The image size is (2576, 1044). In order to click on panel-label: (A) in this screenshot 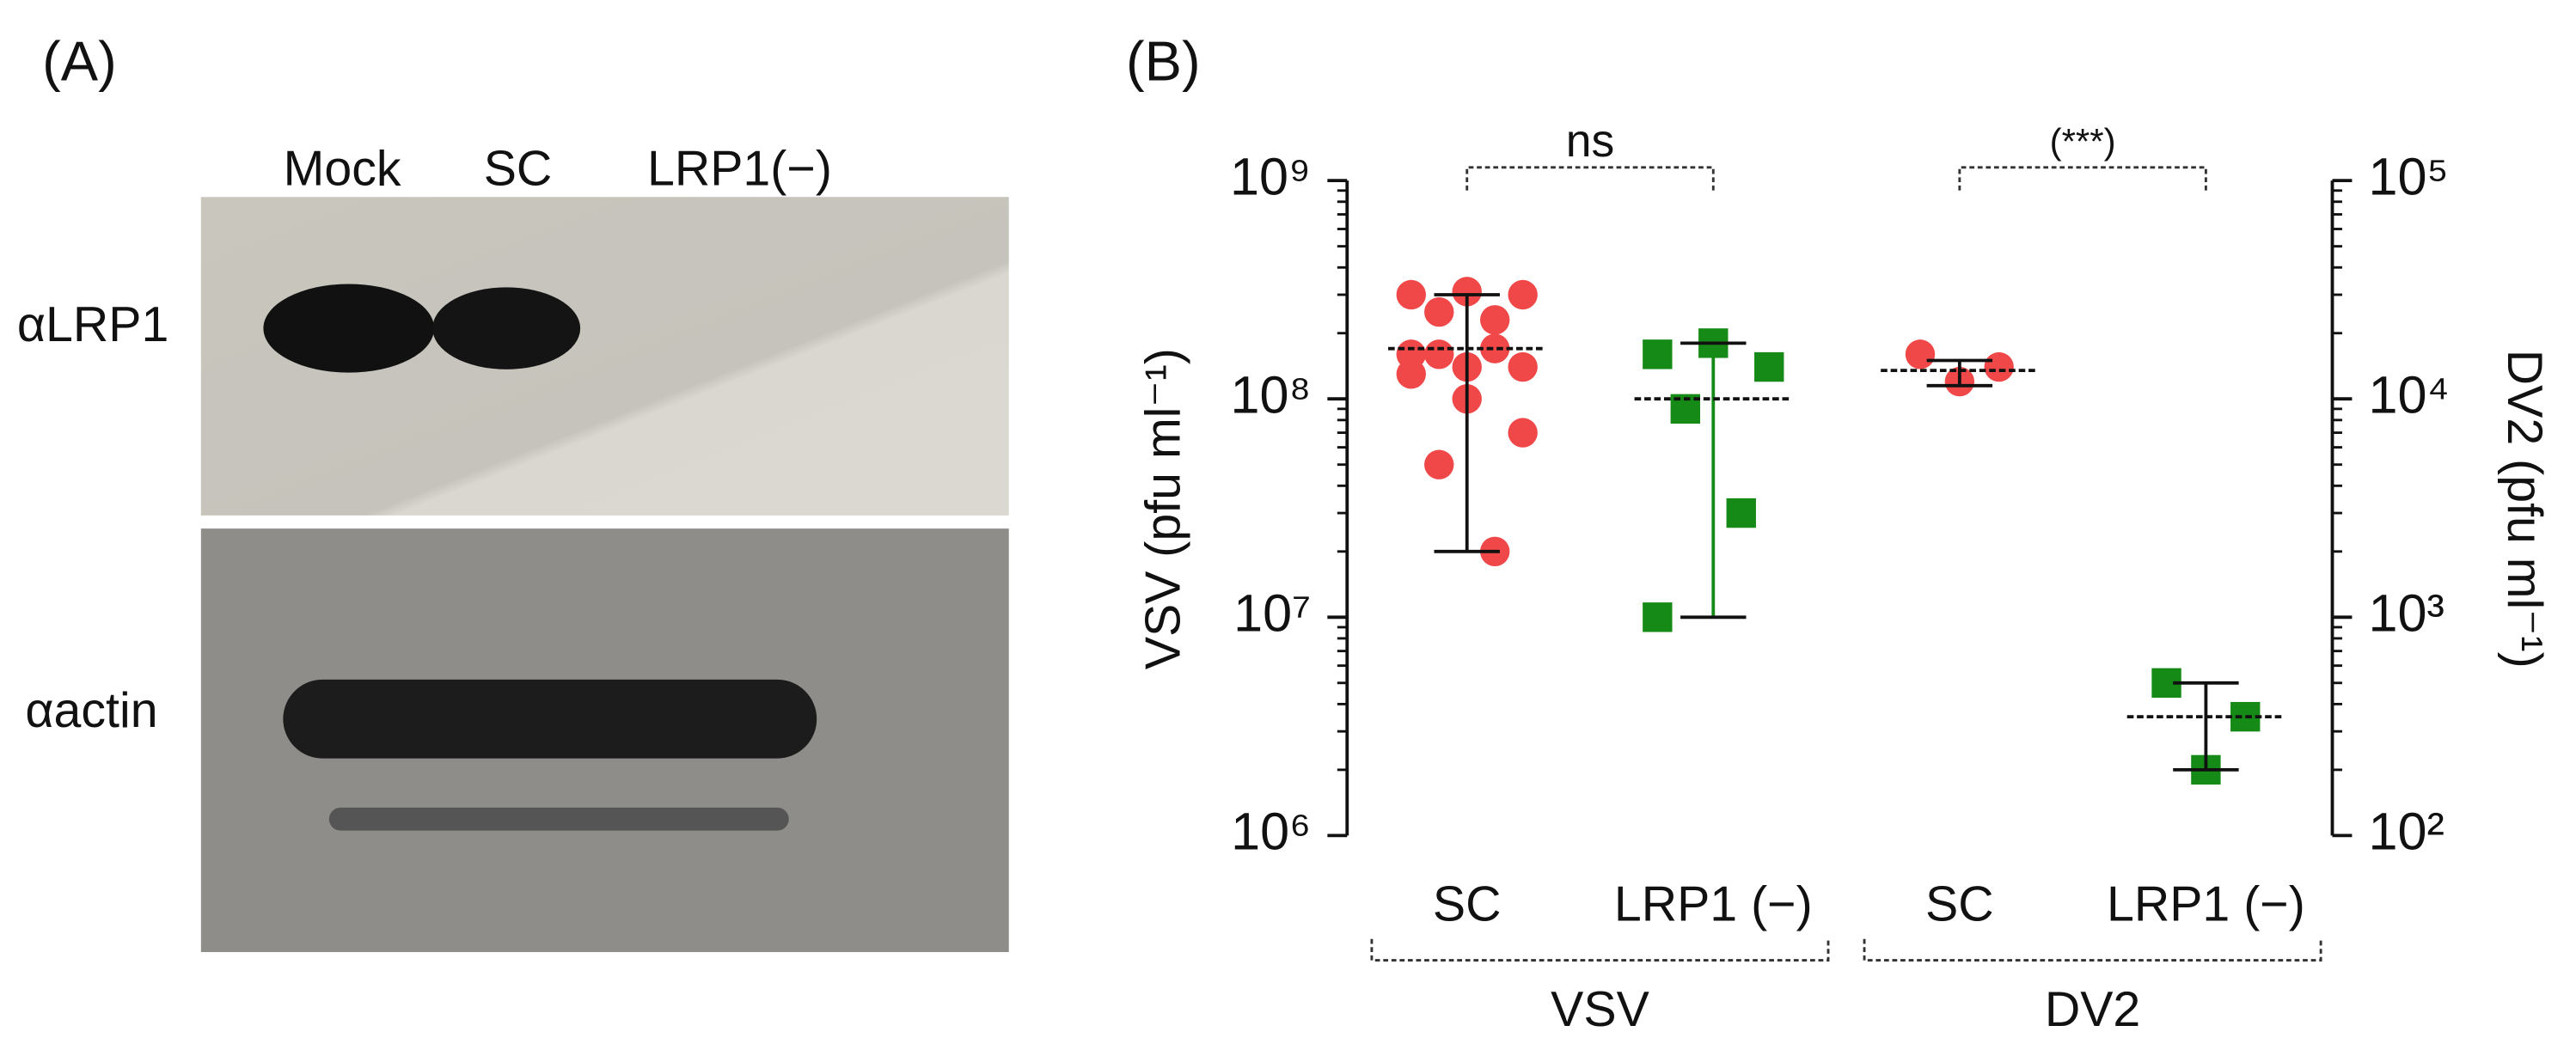, I will do `click(79, 61)`.